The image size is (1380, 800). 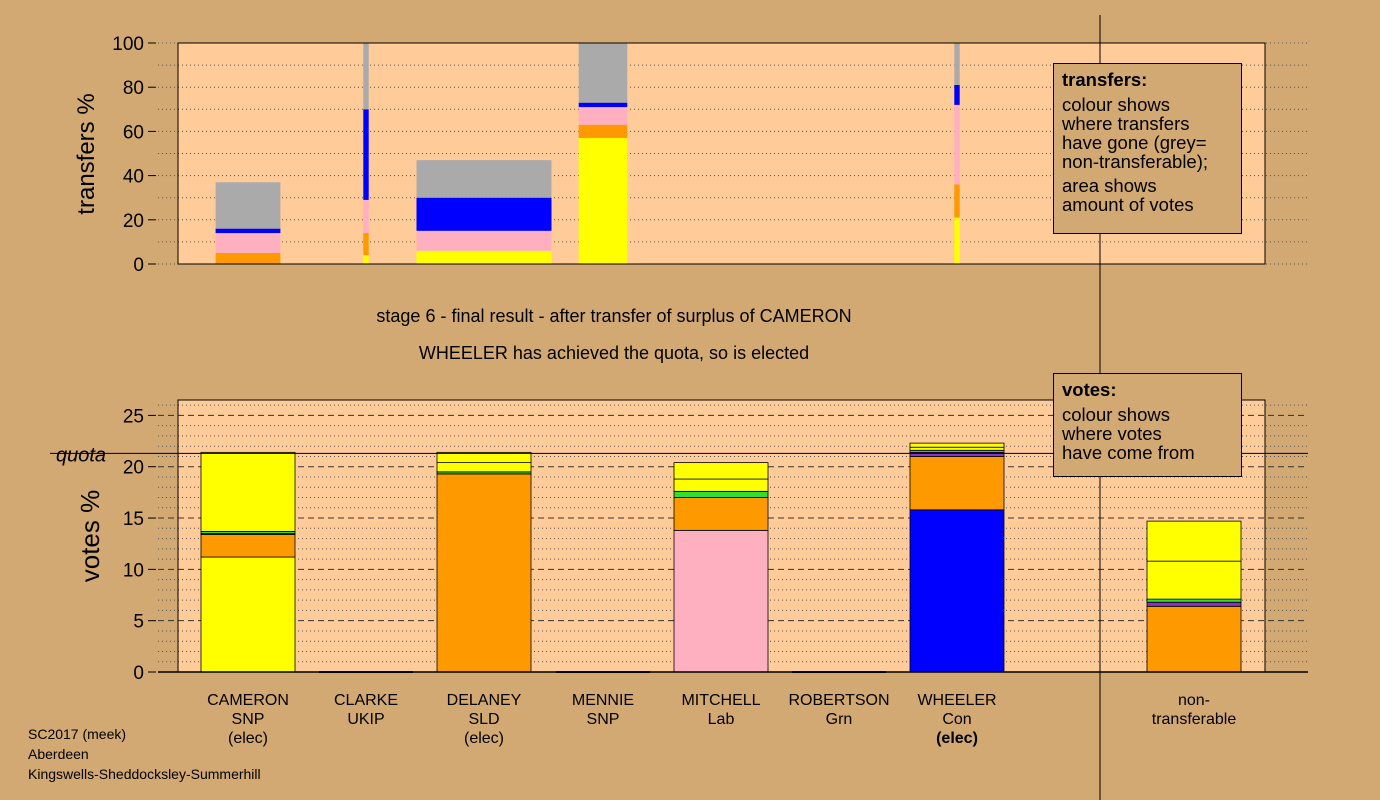 What do you see at coordinates (133, 132) in the screenshot?
I see `transfers-tick-label: 60` at bounding box center [133, 132].